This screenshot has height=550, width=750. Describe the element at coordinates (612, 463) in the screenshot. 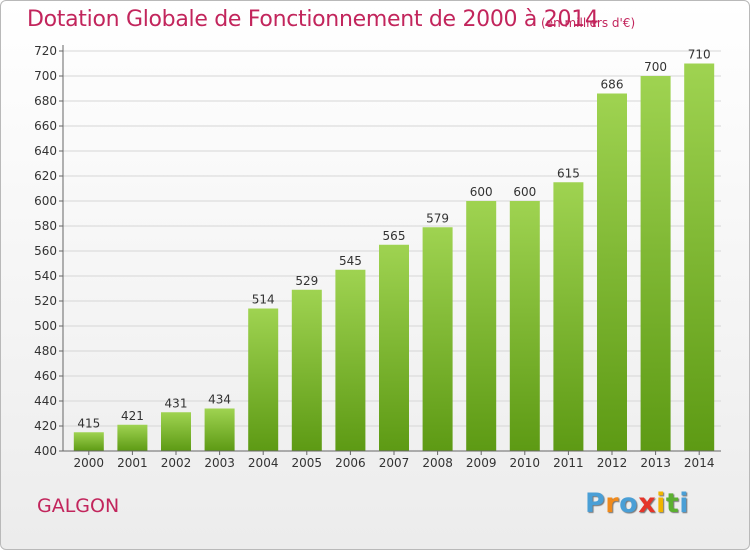

I see `x-tick-label: 2012` at that location.